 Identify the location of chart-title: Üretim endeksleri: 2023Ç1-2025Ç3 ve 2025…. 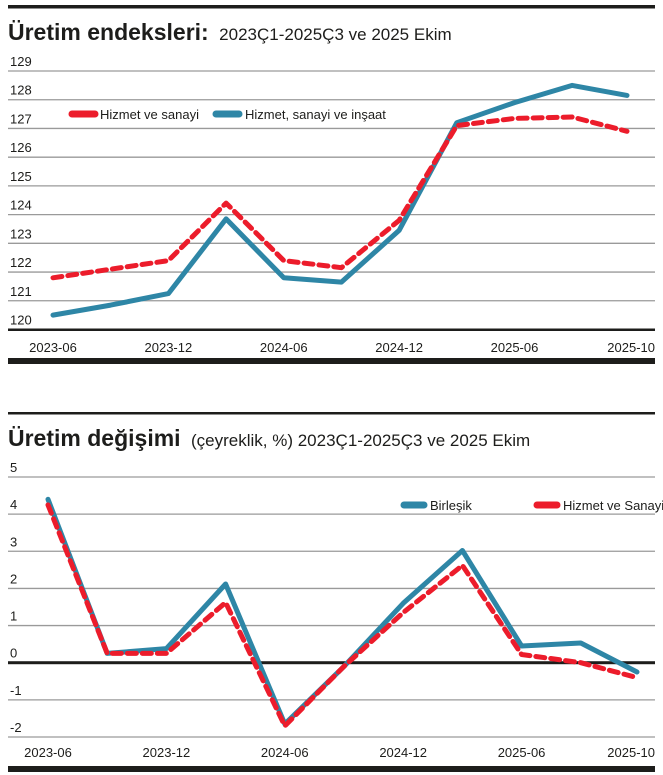
(230, 32).